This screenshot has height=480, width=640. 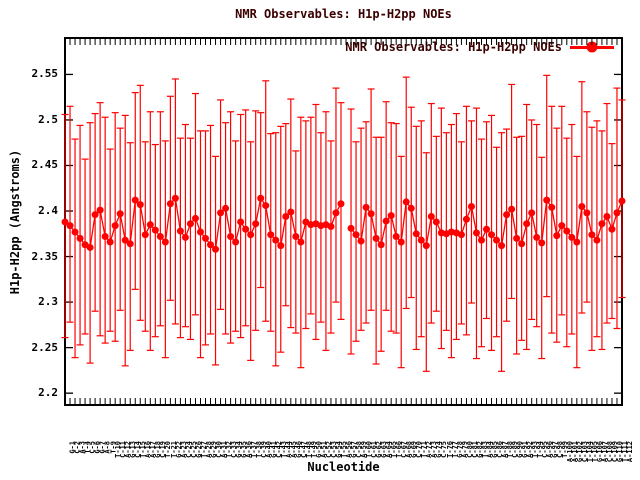 What do you see at coordinates (48, 119) in the screenshot?
I see `y-tick-label: 2.5` at bounding box center [48, 119].